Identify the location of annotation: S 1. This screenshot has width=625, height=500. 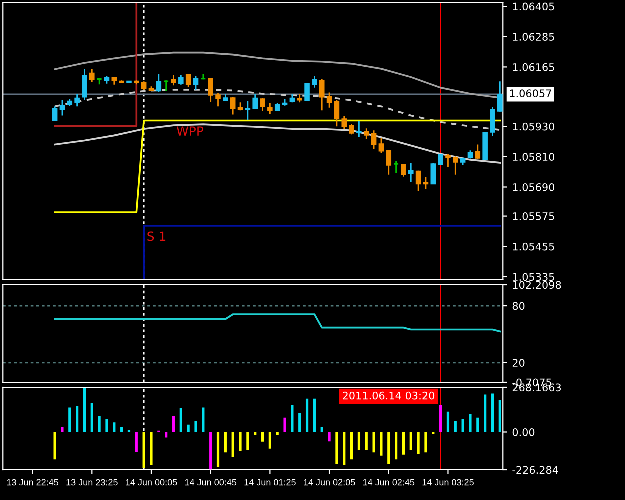
(157, 237).